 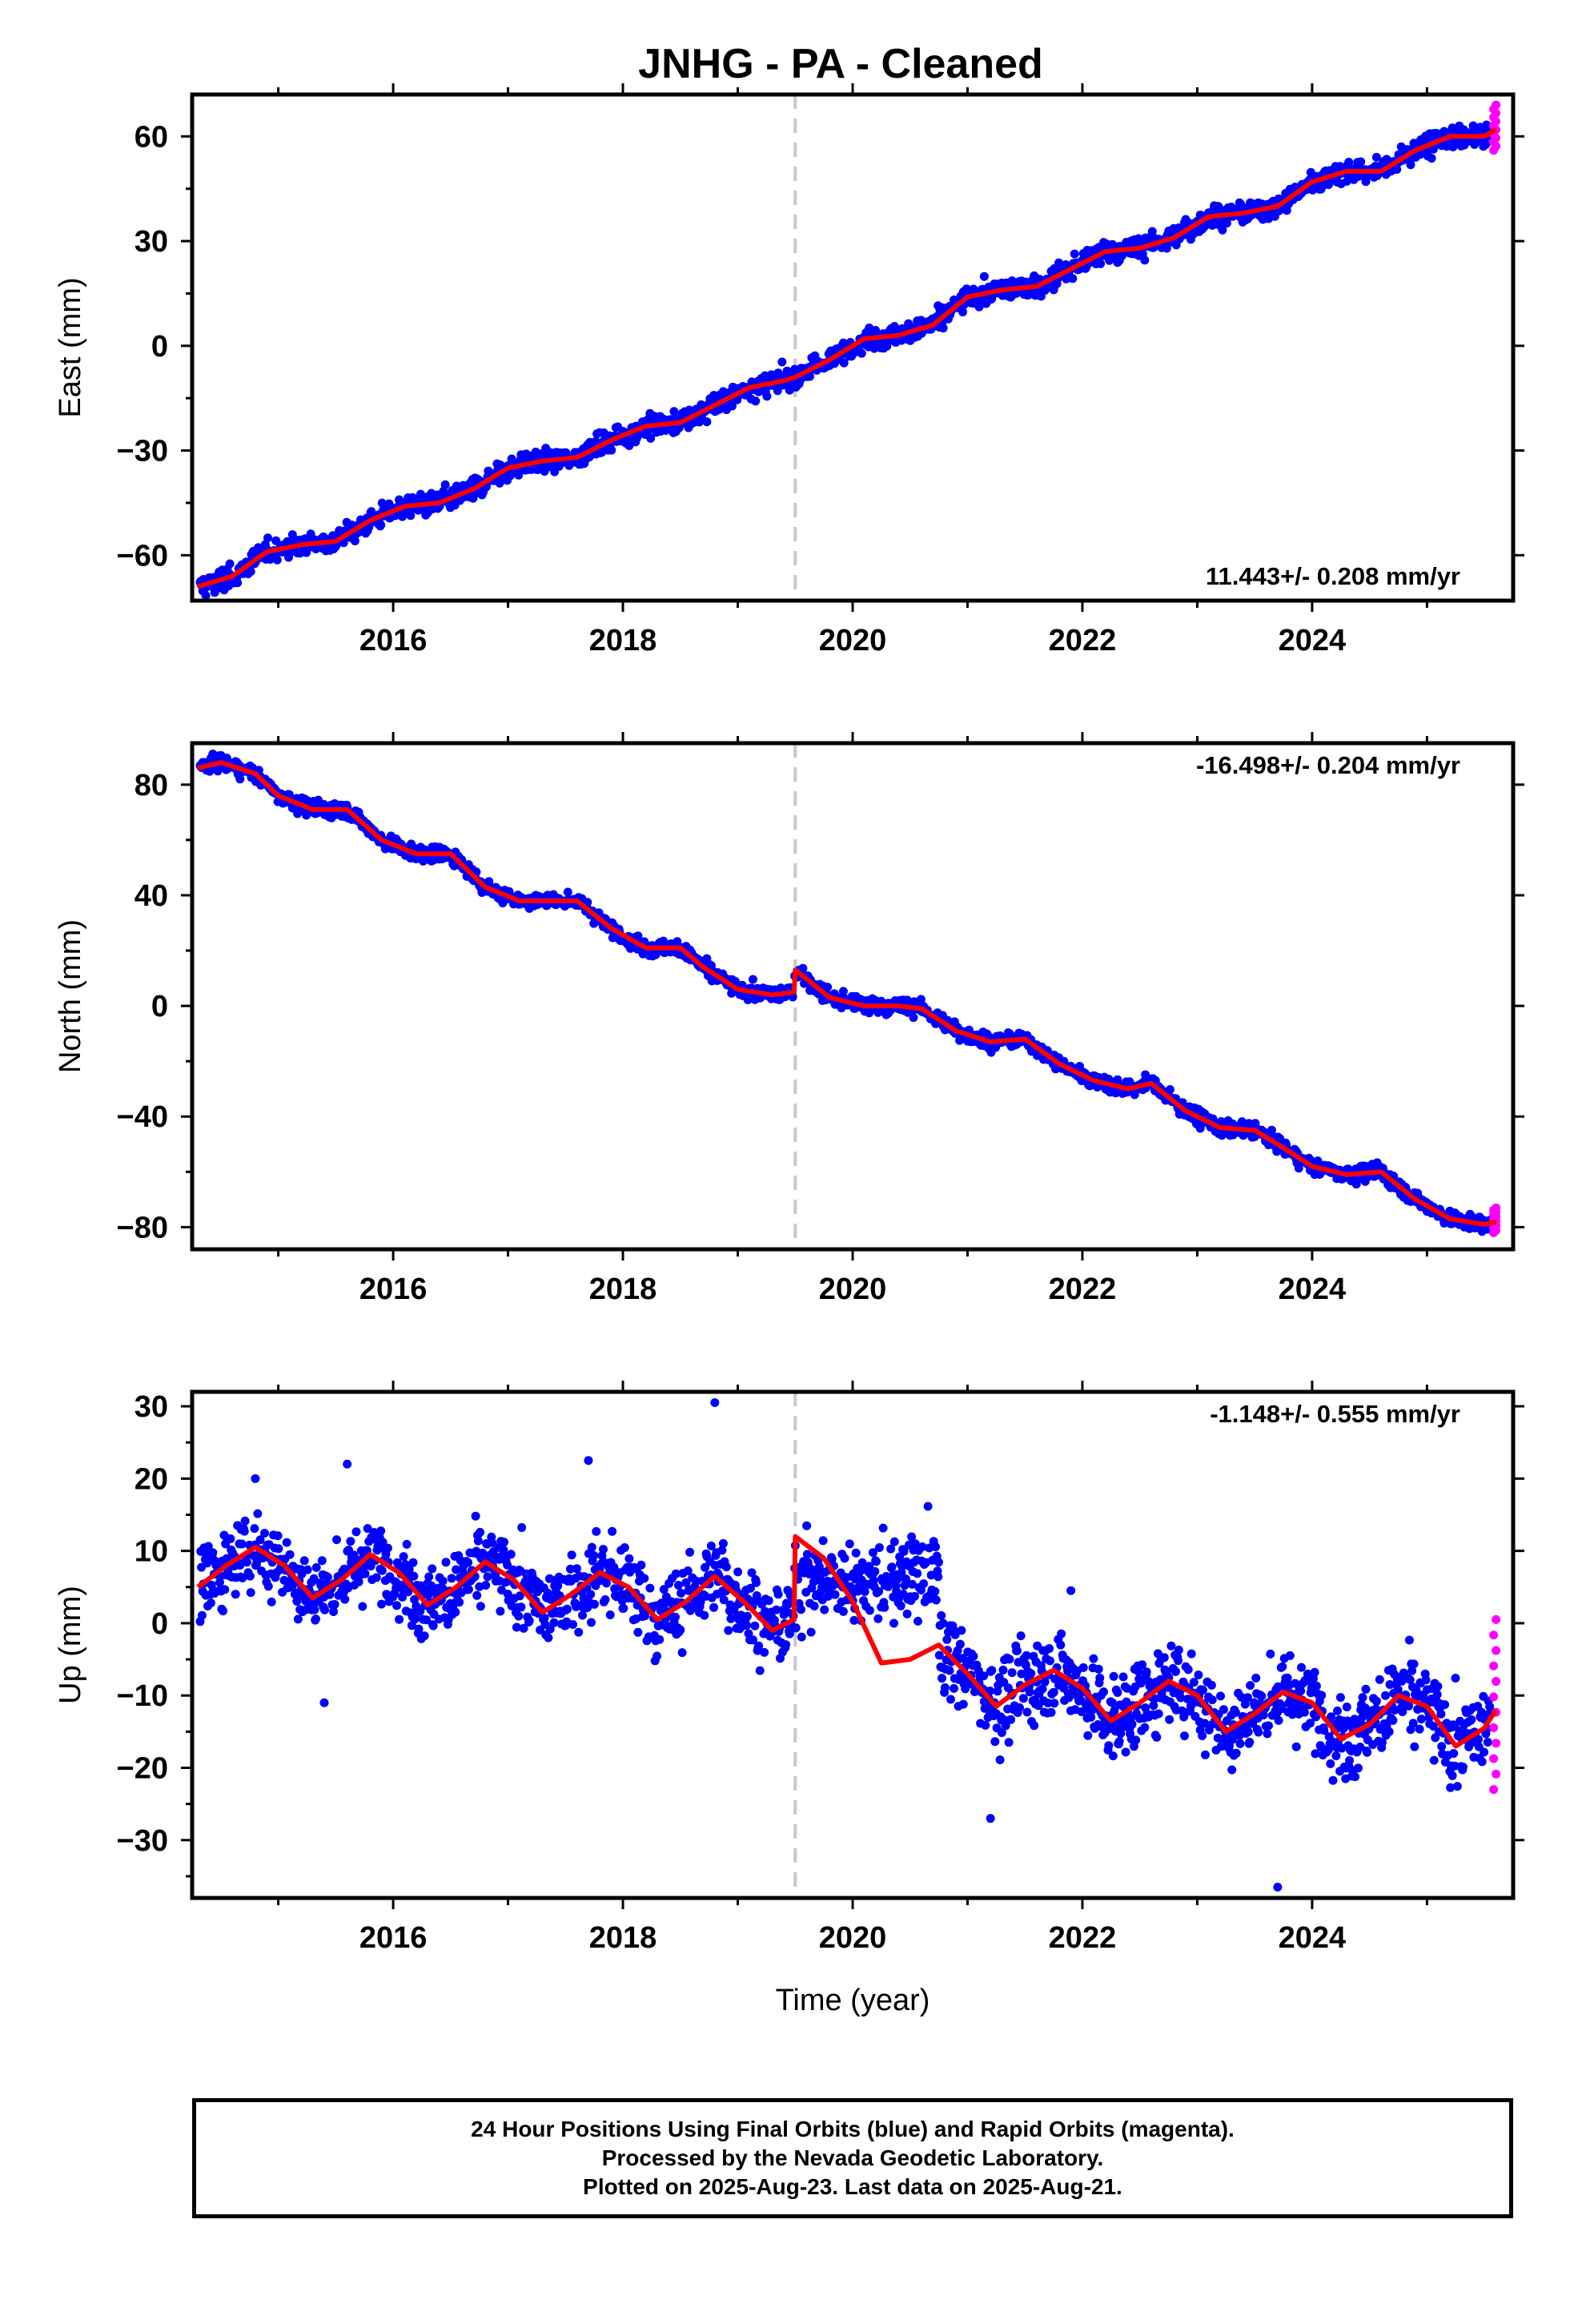 What do you see at coordinates (159, 347) in the screenshot?
I see `y-tick-label: 0` at bounding box center [159, 347].